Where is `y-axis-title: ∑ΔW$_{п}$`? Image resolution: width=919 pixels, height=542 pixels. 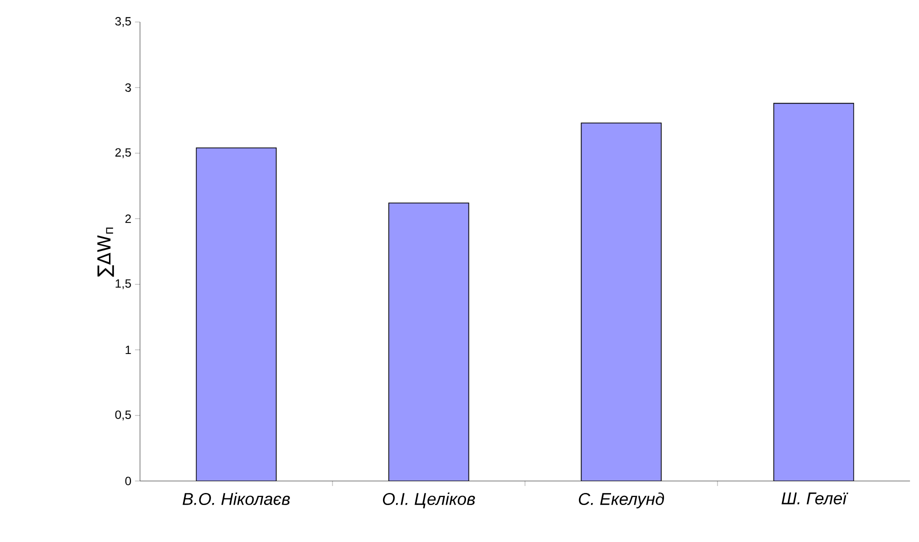 y-axis-title: ∑ΔW$_{п}$ is located at coordinates (105, 252).